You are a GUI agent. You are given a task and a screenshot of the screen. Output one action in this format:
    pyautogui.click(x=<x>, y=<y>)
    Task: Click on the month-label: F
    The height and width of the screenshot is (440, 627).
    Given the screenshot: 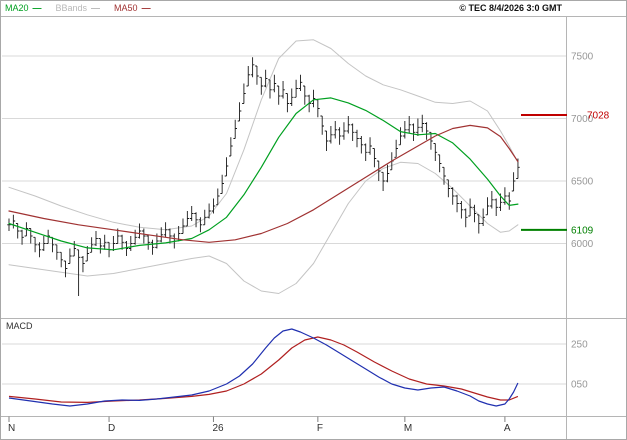 What is the action you would take?
    pyautogui.click(x=320, y=428)
    